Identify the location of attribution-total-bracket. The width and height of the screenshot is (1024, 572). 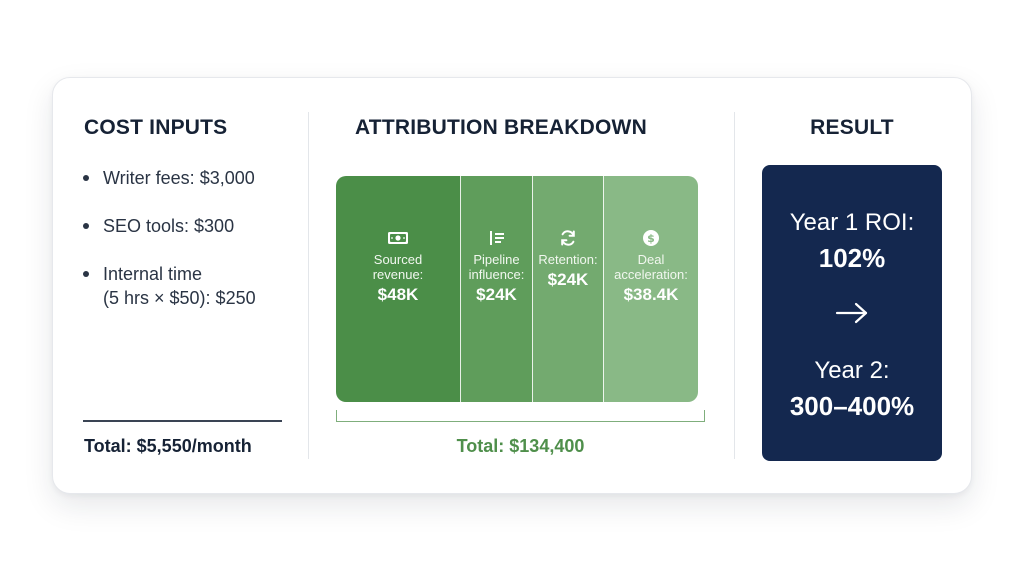
(520, 416).